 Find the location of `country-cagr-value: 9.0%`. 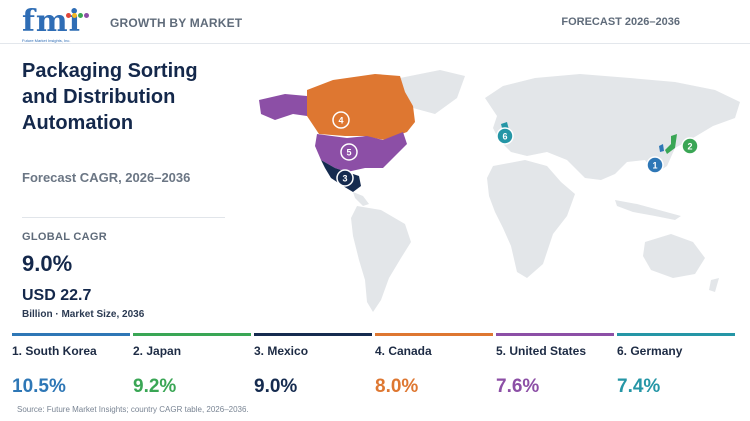

country-cagr-value: 9.0% is located at coordinates (276, 386).